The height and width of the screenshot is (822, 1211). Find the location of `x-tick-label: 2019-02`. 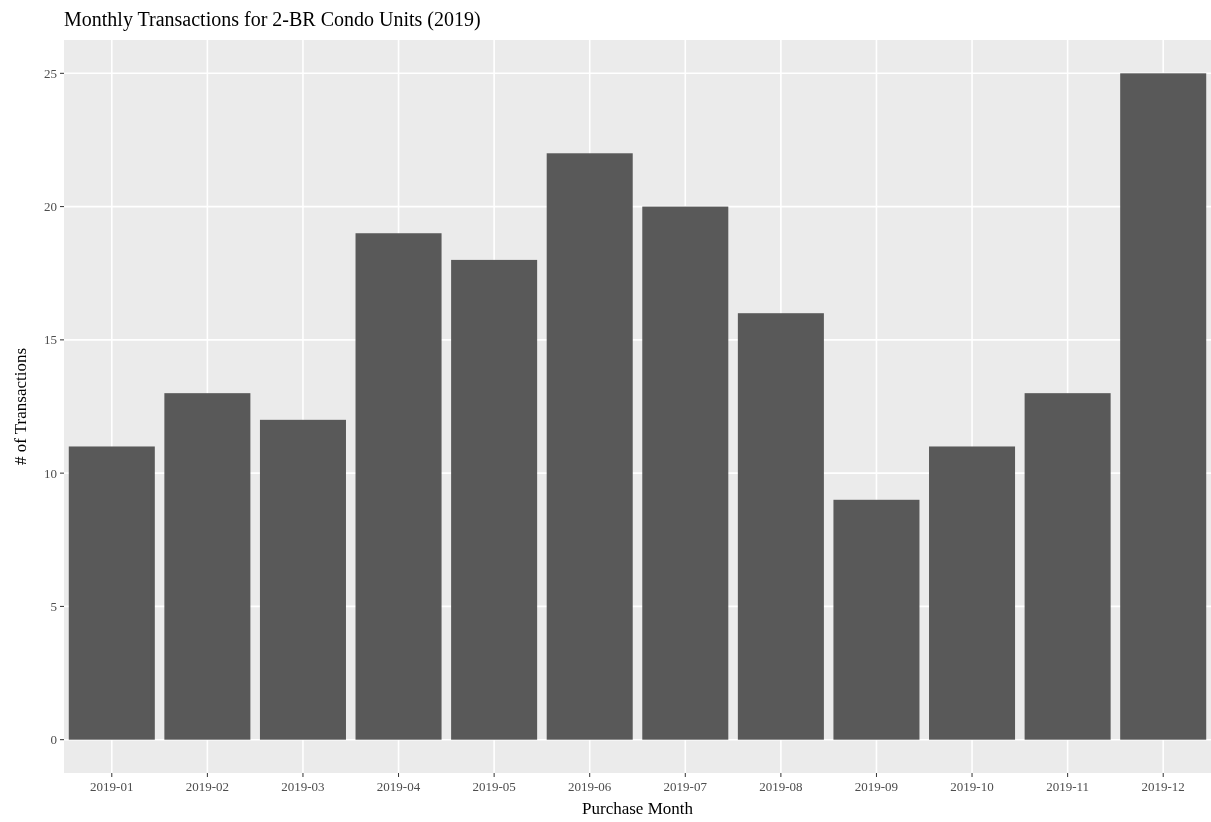

x-tick-label: 2019-02 is located at coordinates (207, 786).